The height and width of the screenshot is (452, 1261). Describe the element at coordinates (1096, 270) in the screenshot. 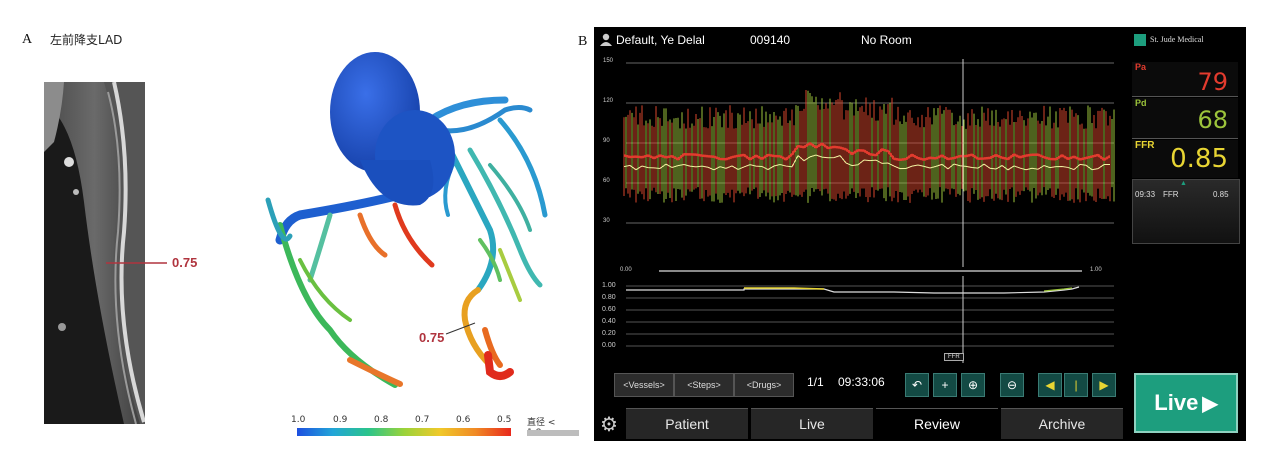

I see `ratio-top-right: 1.00` at that location.